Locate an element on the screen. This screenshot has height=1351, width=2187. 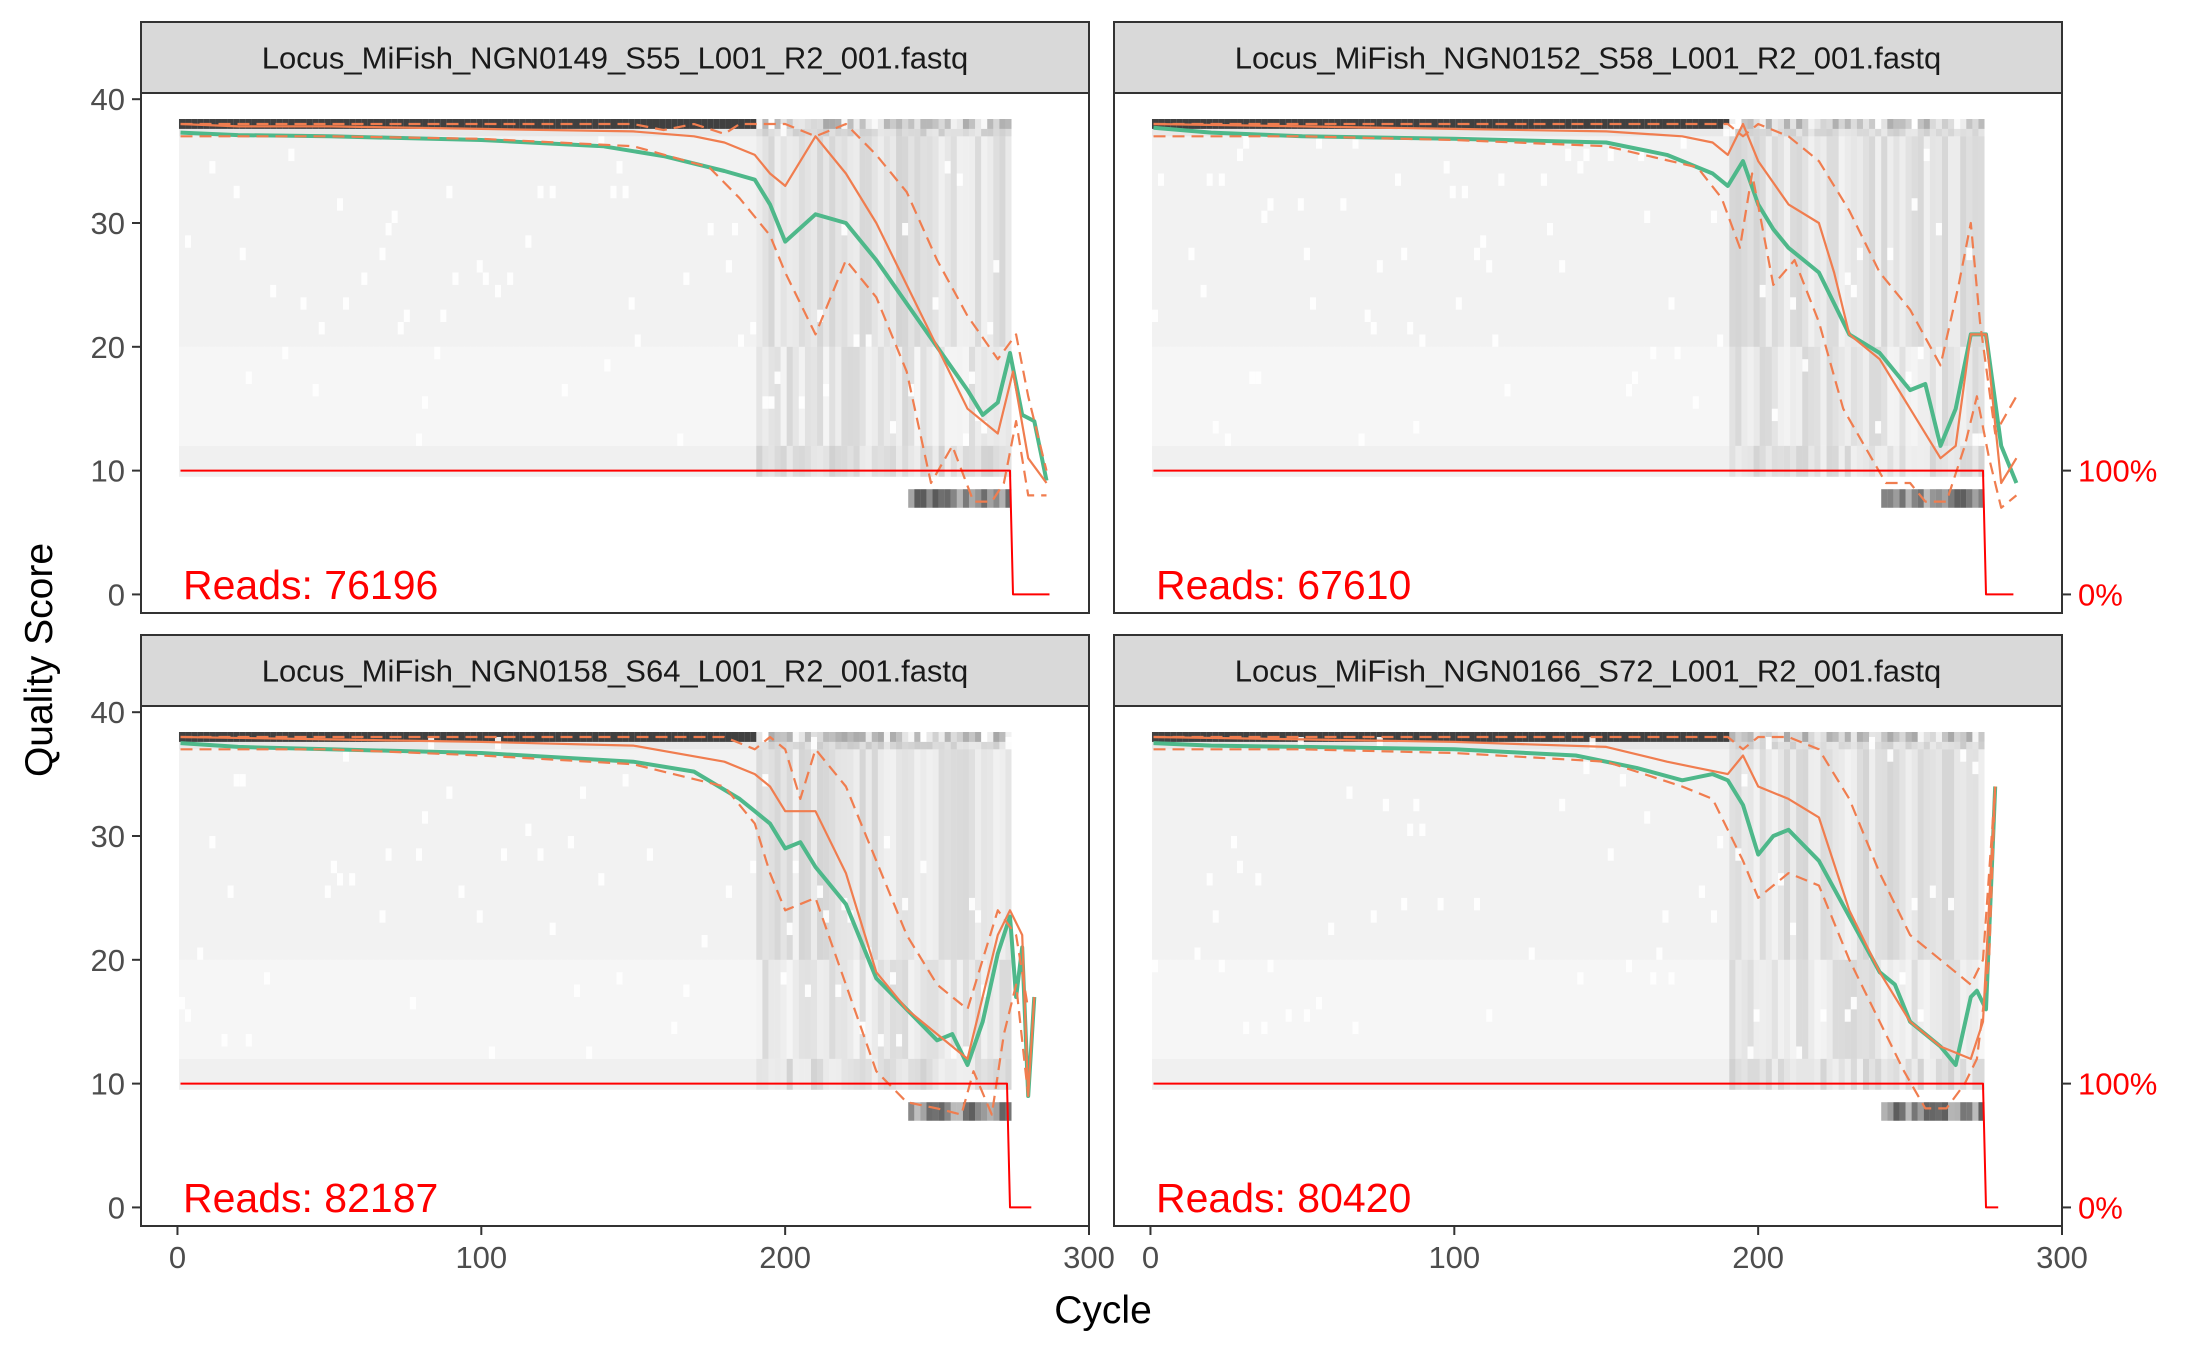
reads-count-label: Reads: 82187 is located at coordinates (310, 1198).